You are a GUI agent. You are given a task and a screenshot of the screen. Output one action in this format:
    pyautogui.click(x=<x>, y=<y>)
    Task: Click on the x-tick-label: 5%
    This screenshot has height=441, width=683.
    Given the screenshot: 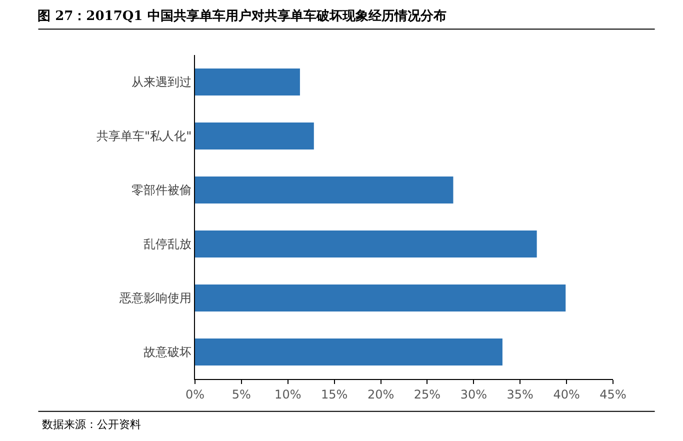 What is the action you would take?
    pyautogui.click(x=241, y=394)
    